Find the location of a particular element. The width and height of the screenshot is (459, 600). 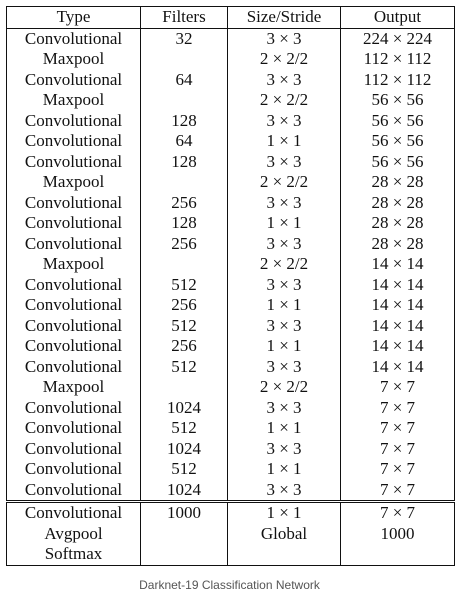

table-row: Softmax is located at coordinates (231, 554).